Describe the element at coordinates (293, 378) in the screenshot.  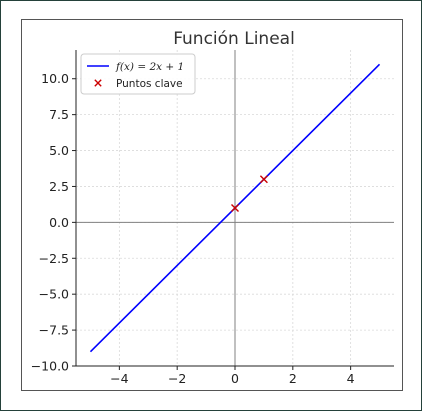
I see `x-tick-label: 2` at that location.